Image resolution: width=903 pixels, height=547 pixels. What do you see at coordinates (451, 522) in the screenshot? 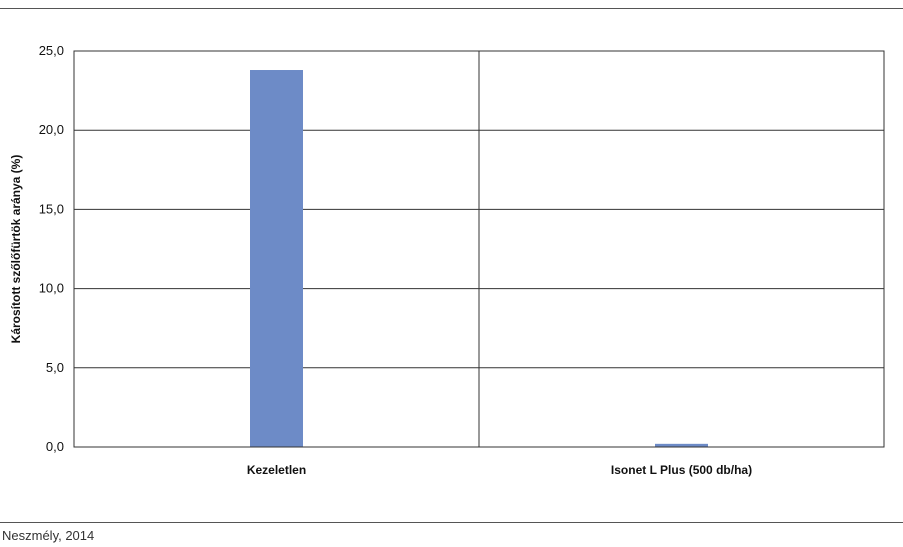
I see `bottom-rule` at bounding box center [451, 522].